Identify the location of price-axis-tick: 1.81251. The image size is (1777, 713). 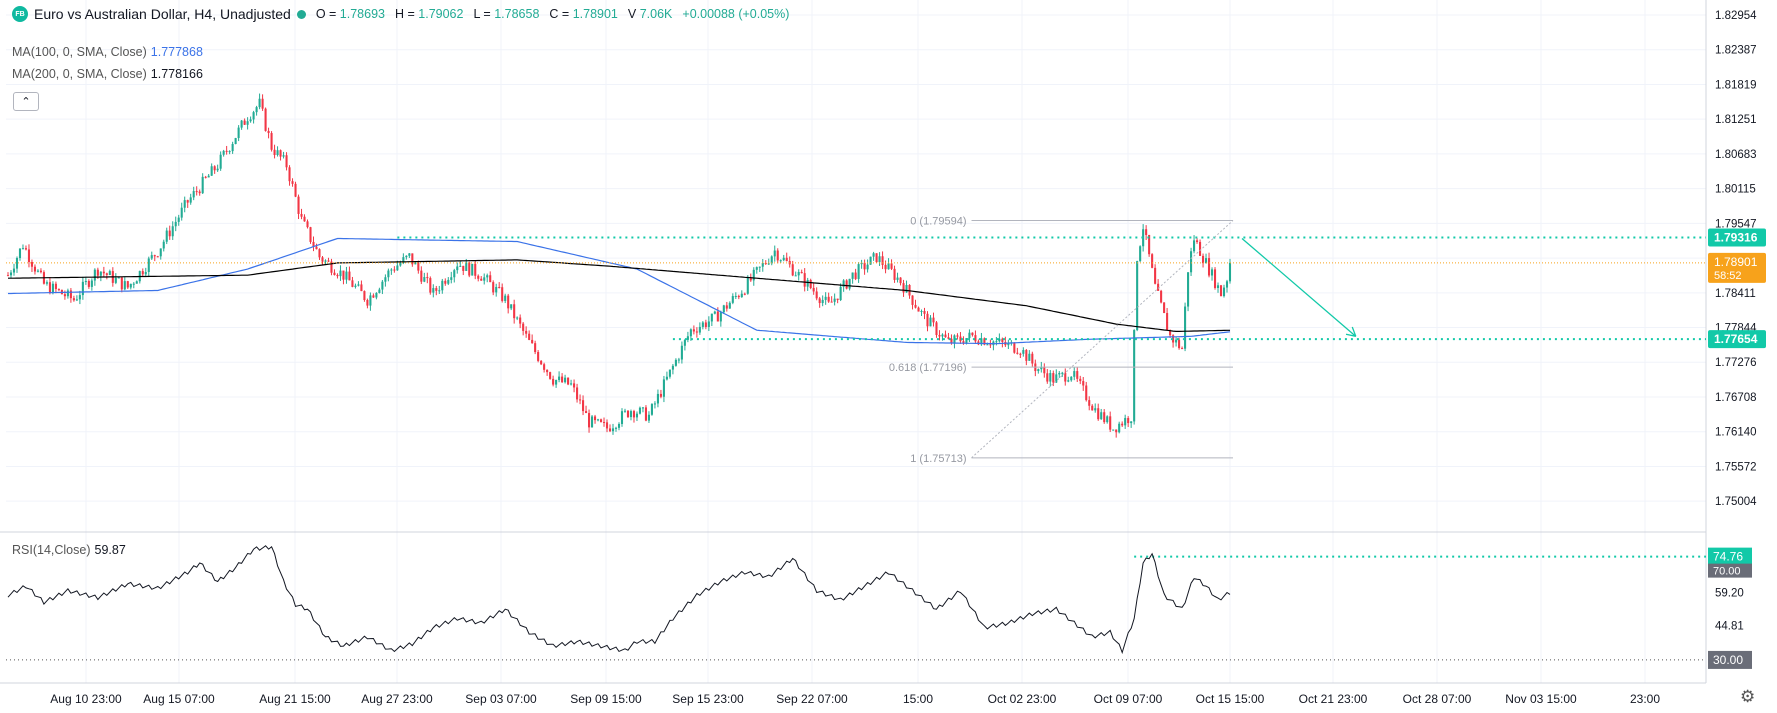
(1736, 120).